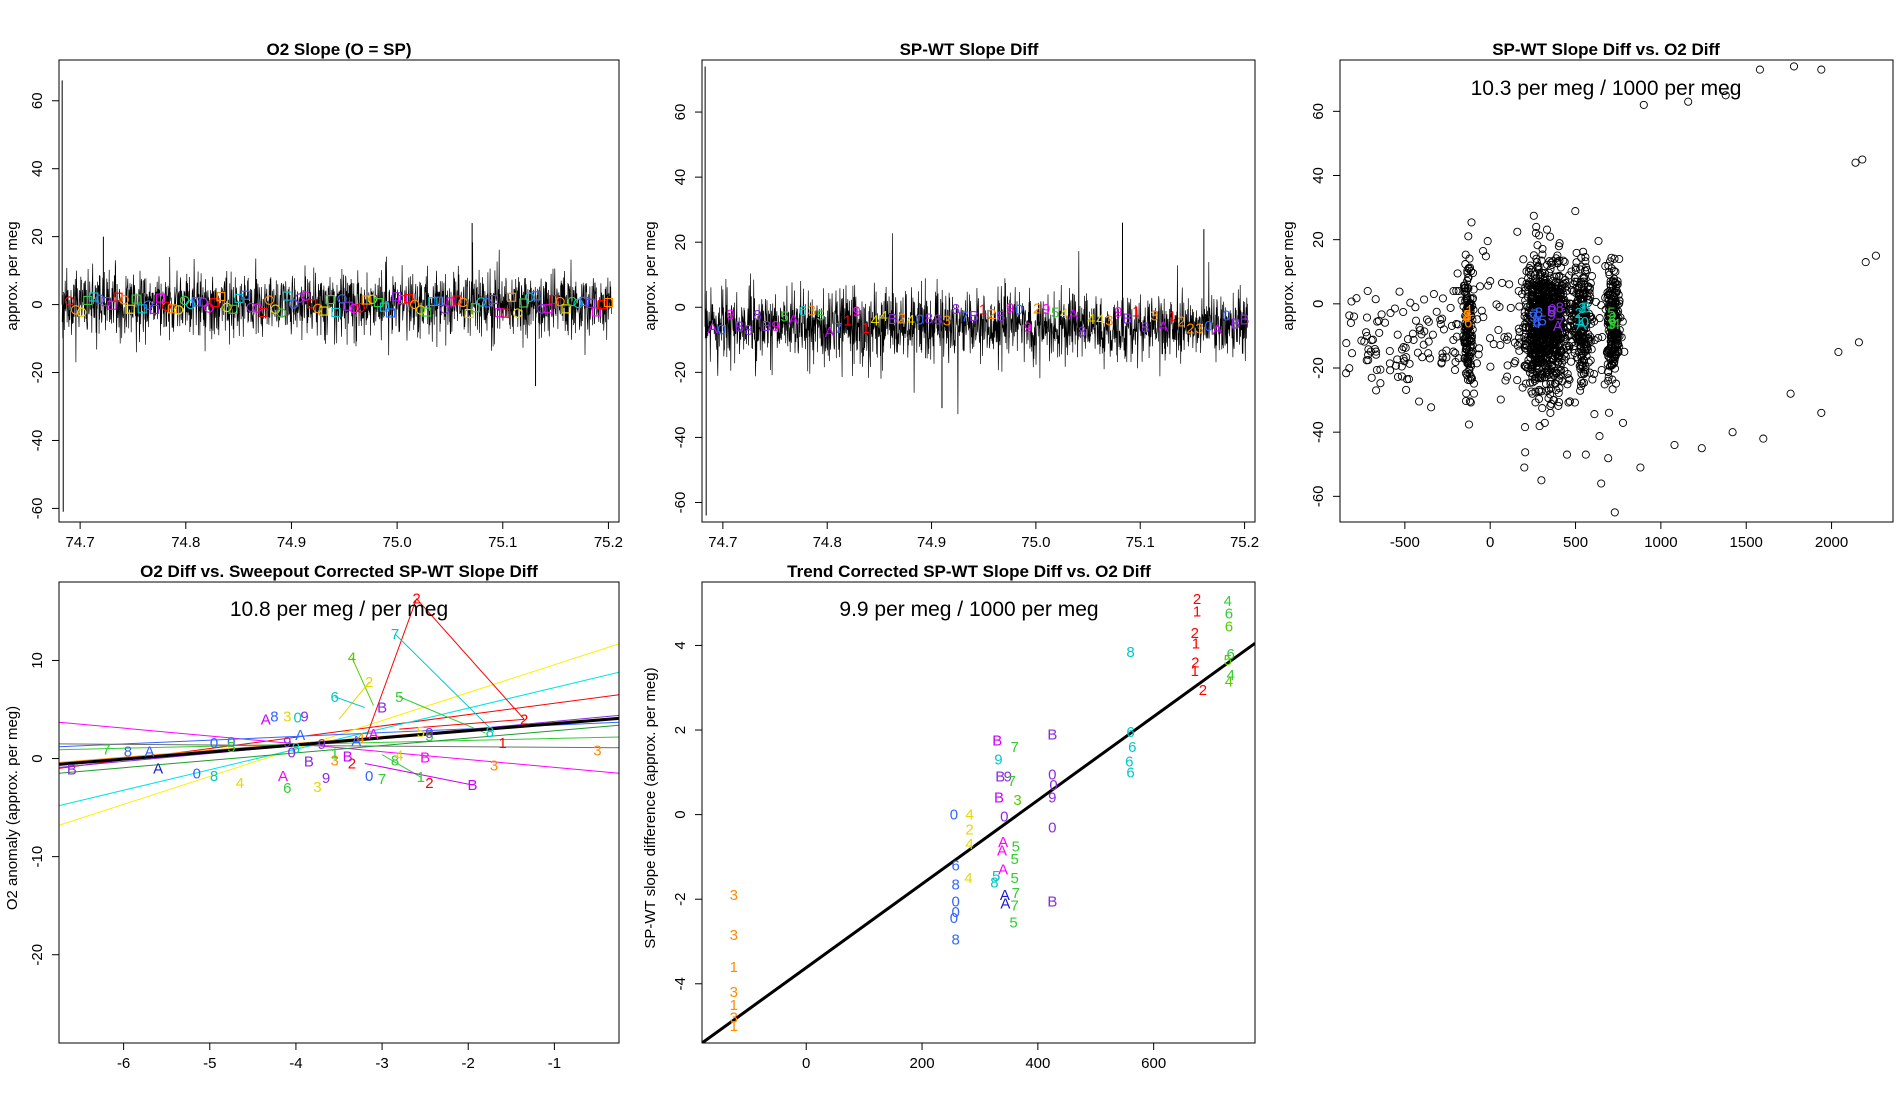  What do you see at coordinates (680, 503) in the screenshot?
I see `p2-y-tick-label: -60` at bounding box center [680, 503].